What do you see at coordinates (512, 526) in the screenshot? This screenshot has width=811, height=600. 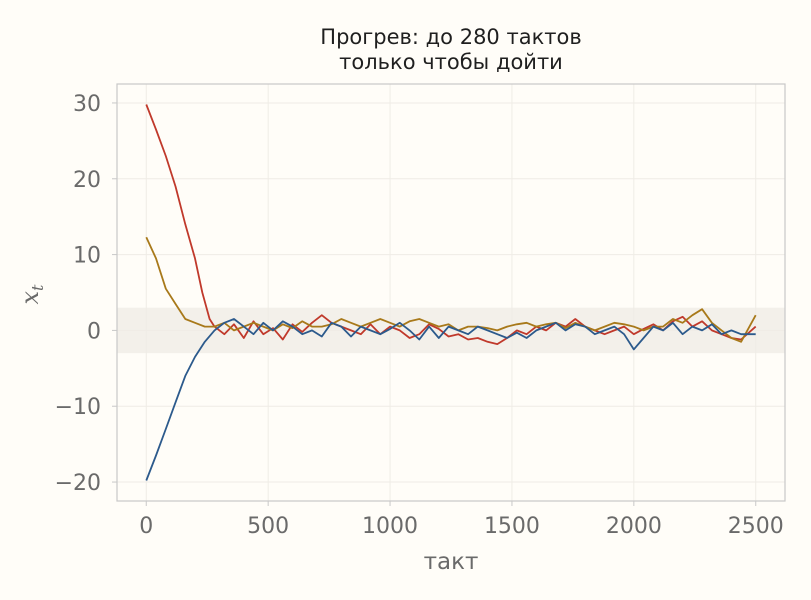 I see `x-tick-label: 1500` at bounding box center [512, 526].